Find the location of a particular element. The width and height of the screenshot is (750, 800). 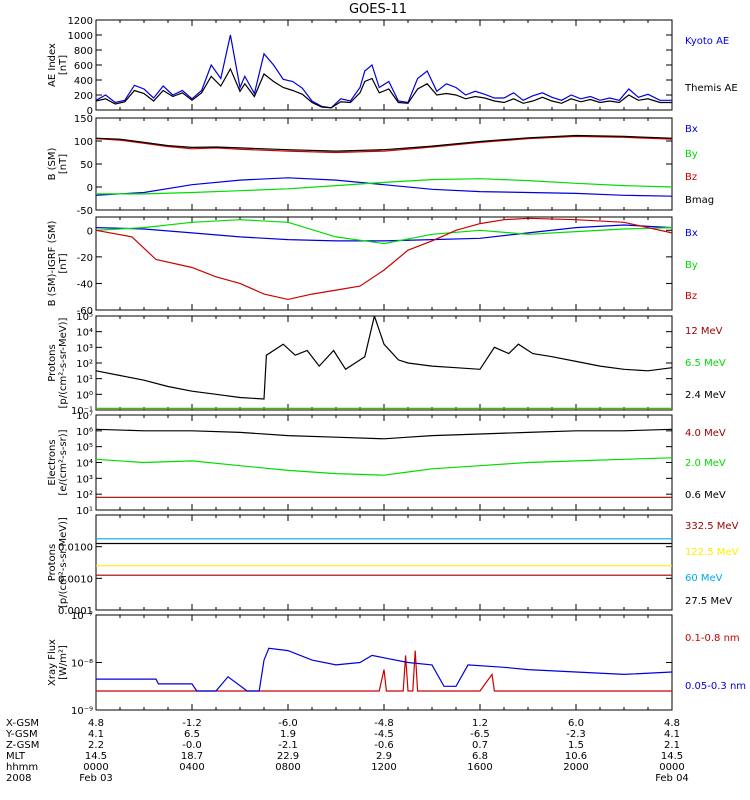

y-tick-label: 10⁻¹ is located at coordinates (82, 411).